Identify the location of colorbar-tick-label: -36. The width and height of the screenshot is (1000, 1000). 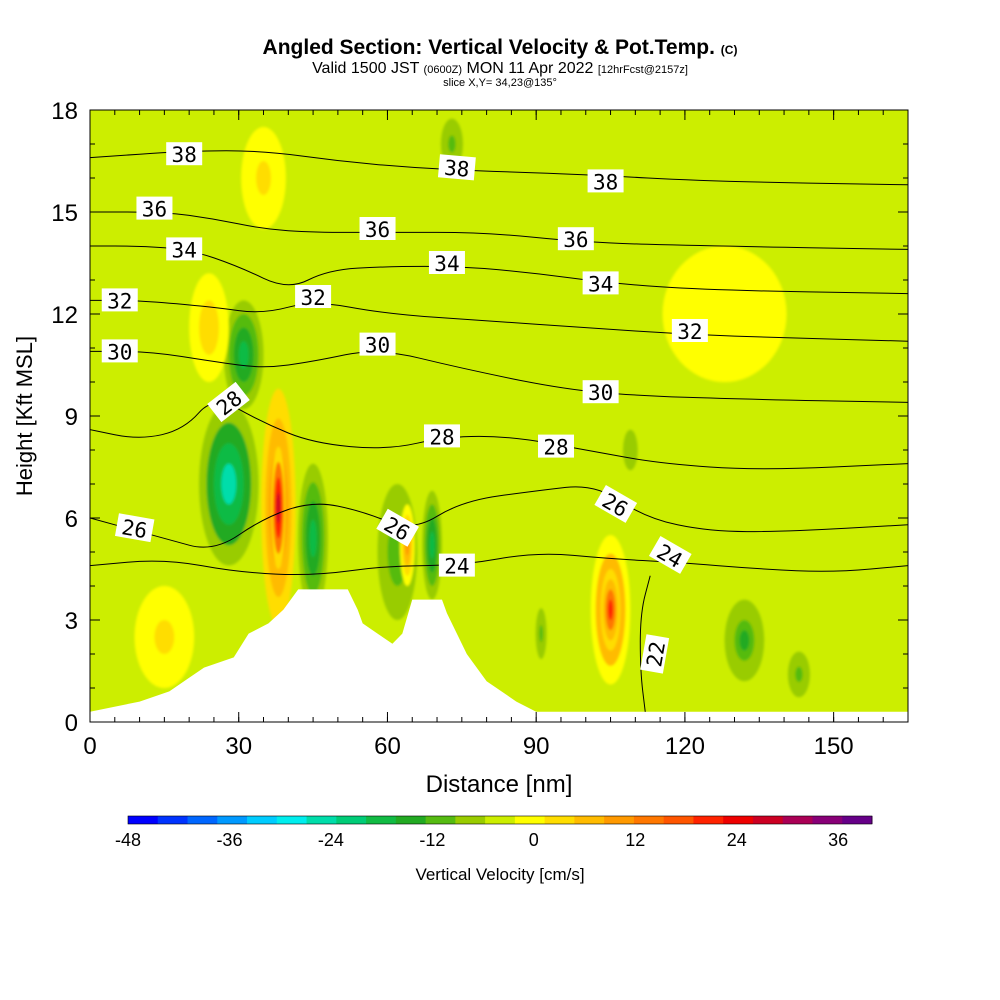
(229, 840).